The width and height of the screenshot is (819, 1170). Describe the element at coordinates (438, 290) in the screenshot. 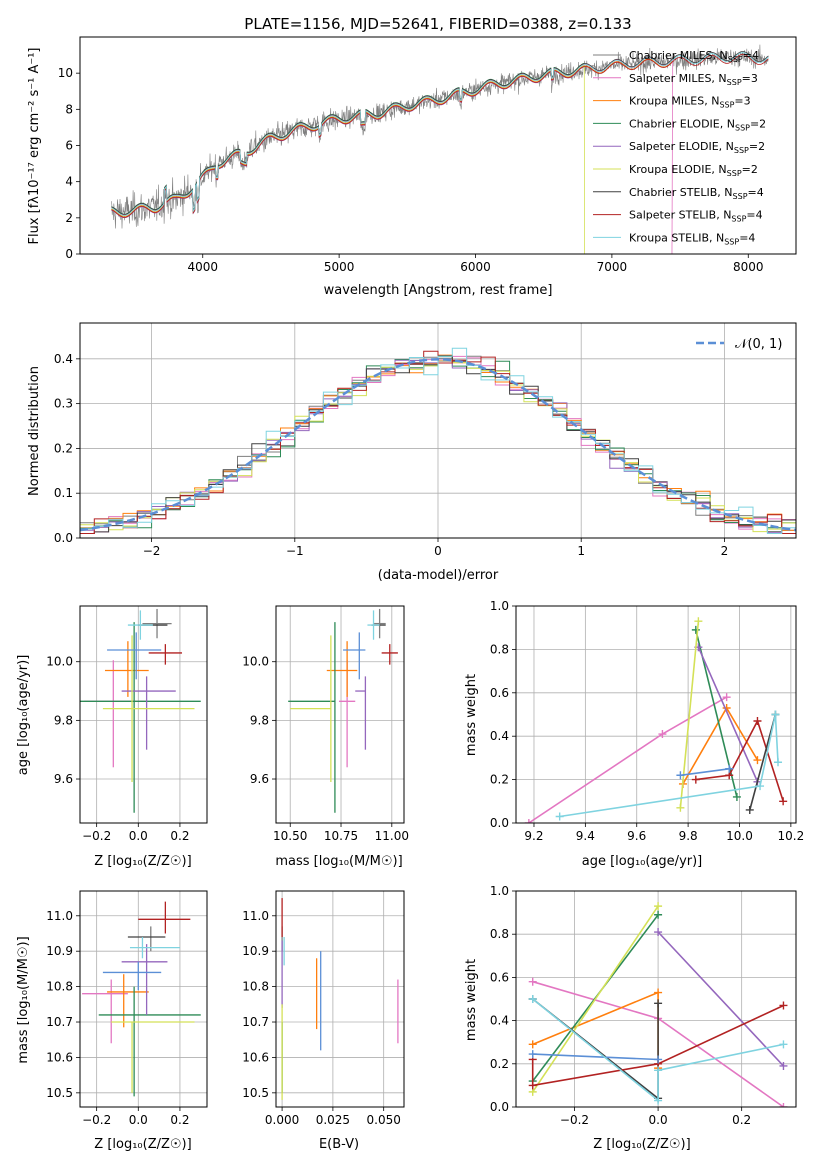

I see `spectrum-xlabel: wavelength [Angstrom, rest frame]` at that location.